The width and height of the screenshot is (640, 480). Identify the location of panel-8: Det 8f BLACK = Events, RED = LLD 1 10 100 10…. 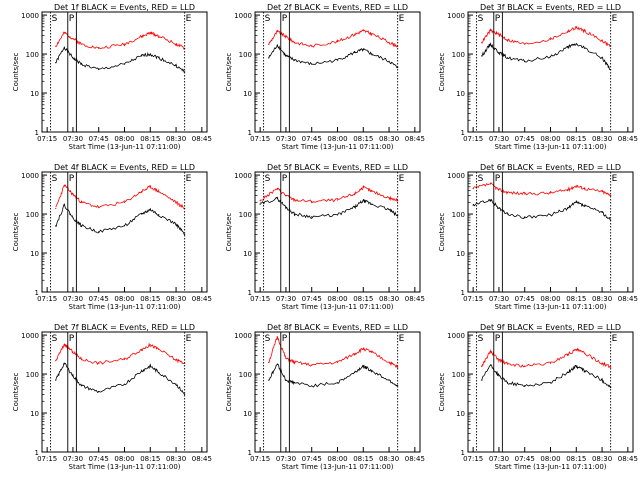
(325, 397).